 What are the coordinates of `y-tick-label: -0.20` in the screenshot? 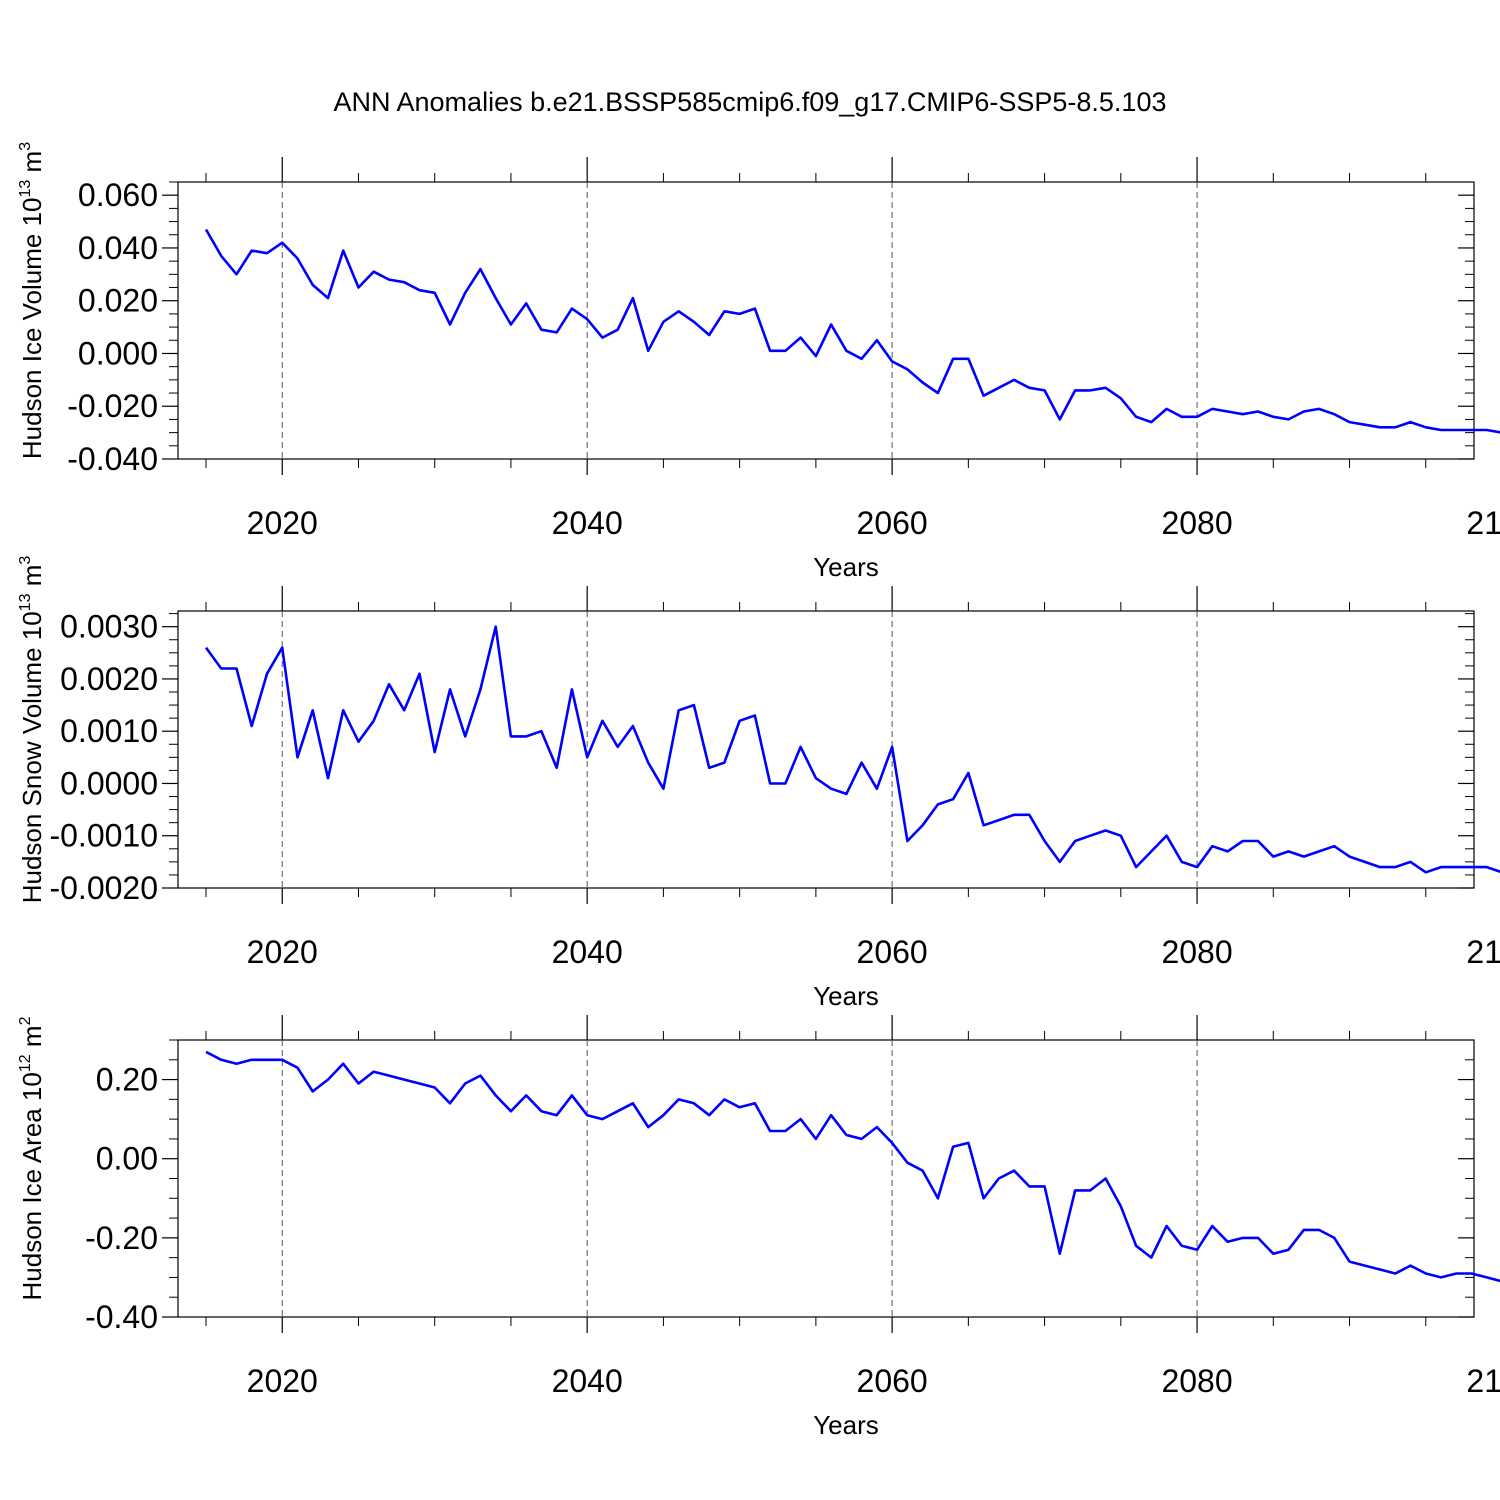 It's located at (121, 1238).